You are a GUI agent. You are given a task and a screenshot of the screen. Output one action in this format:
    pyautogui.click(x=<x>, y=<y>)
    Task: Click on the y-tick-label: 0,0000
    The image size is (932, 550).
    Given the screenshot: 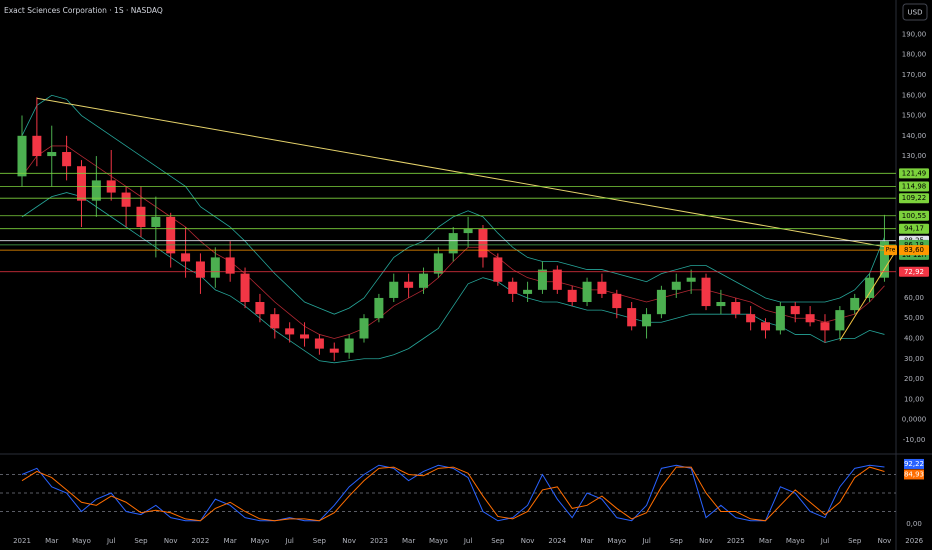 What is the action you would take?
    pyautogui.click(x=914, y=420)
    